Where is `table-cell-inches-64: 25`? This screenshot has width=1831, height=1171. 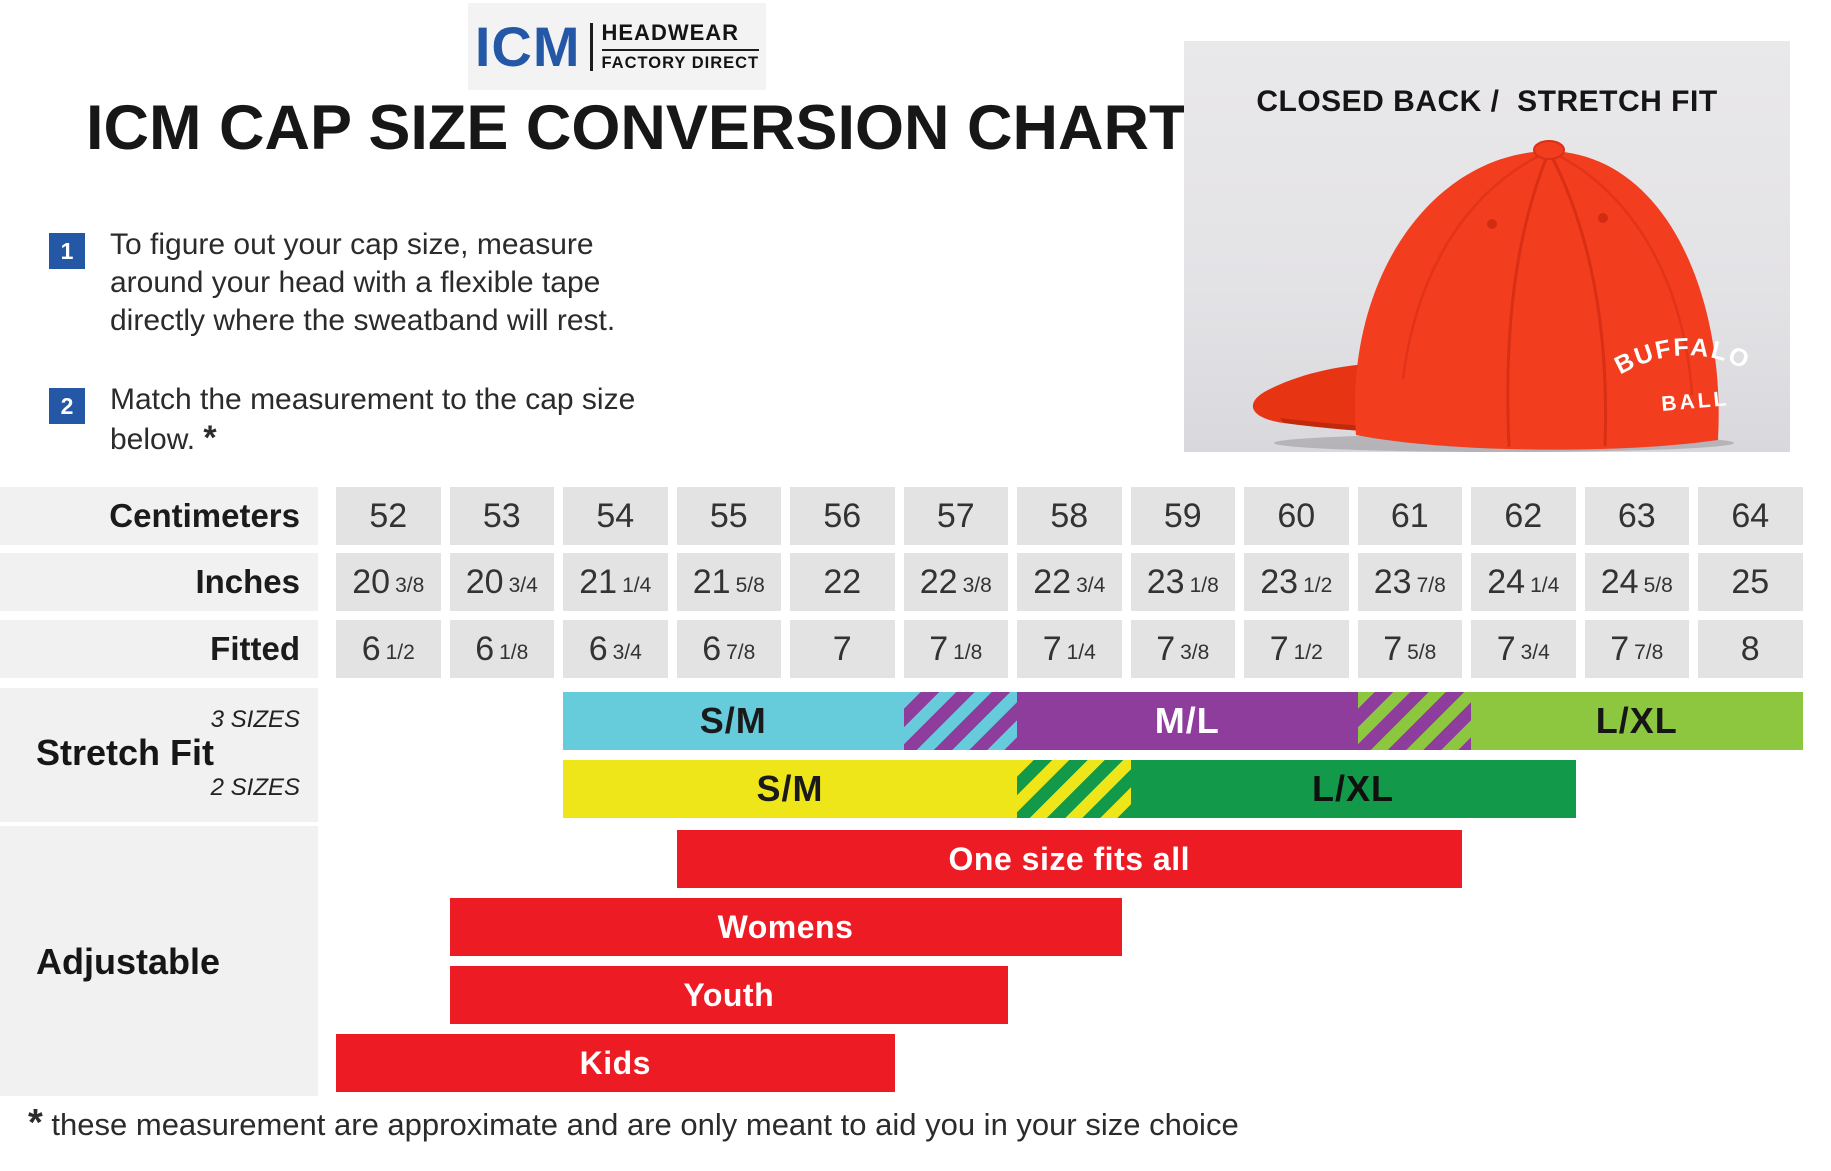 table-cell-inches-64: 25 is located at coordinates (1750, 582).